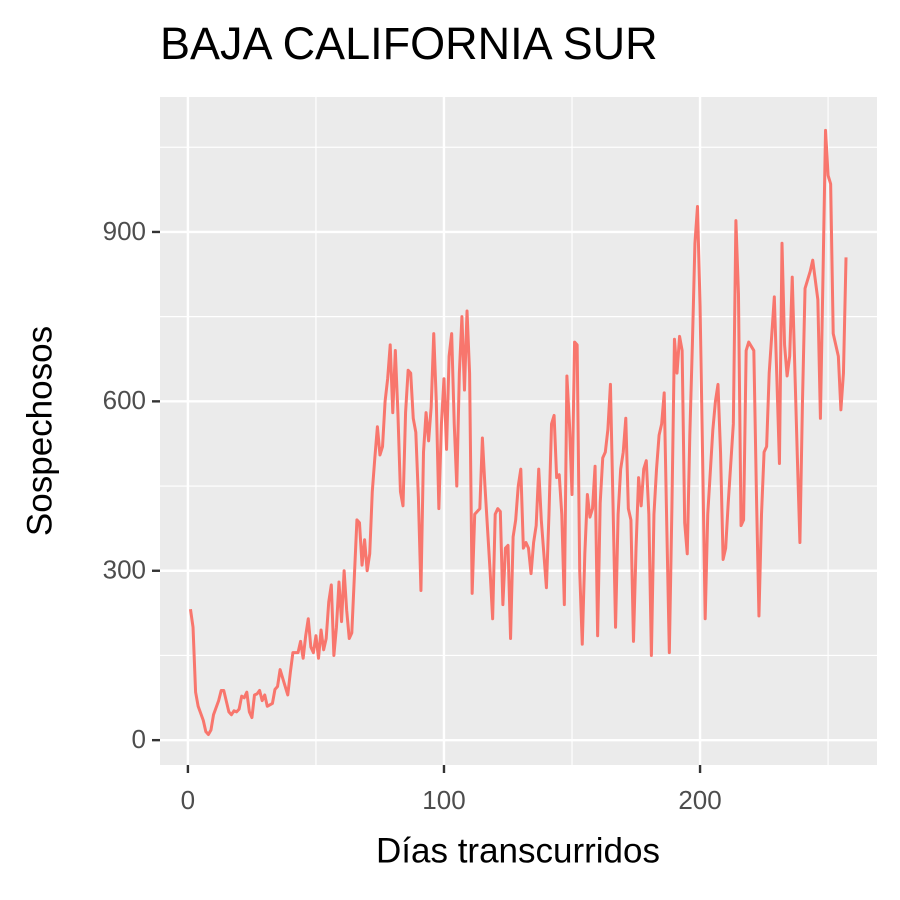 This screenshot has height=900, width=900. I want to click on y-tick-label: 300, so click(124, 570).